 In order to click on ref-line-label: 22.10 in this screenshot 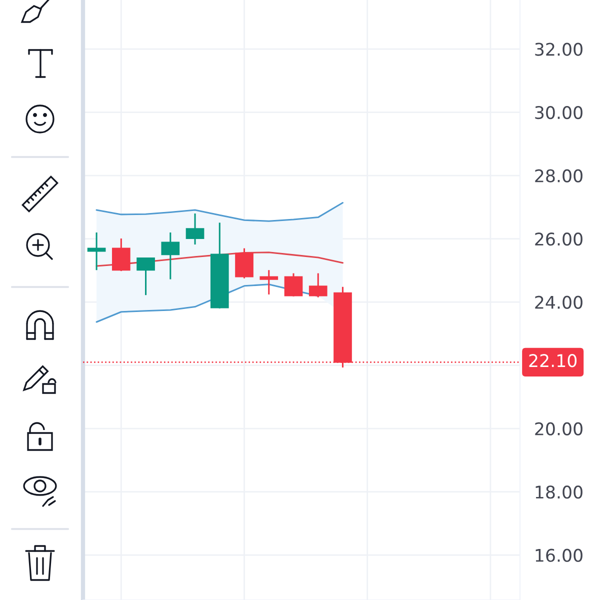, I will do `click(553, 361)`.